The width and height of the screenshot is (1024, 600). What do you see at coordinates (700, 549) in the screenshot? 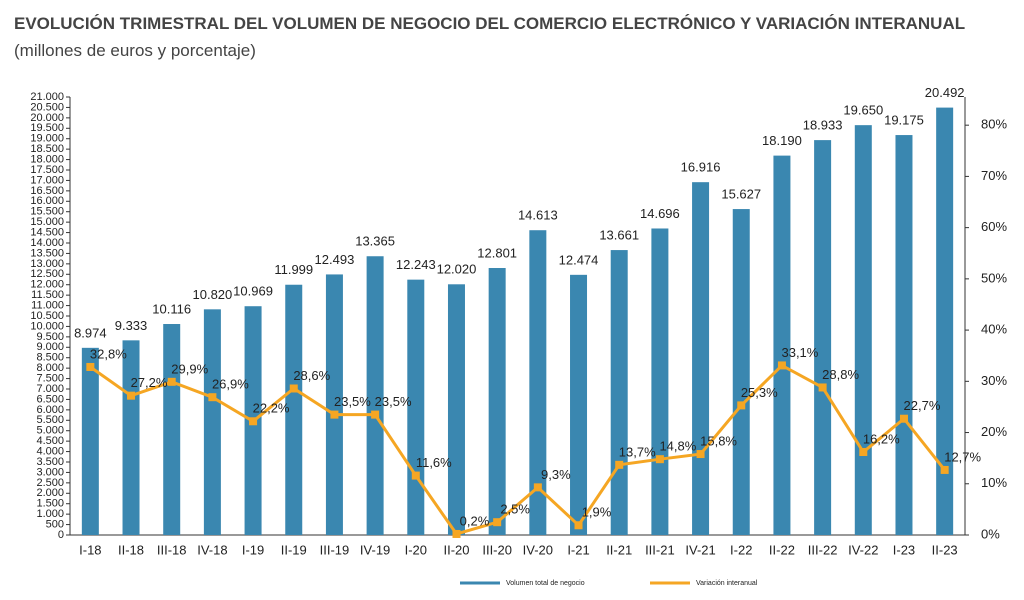
I see `x-tick-label: IV-21` at bounding box center [700, 549].